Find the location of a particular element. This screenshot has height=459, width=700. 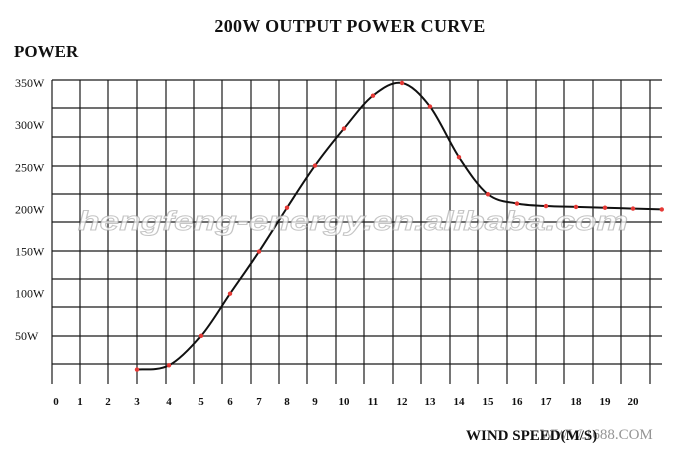

x-tick-label: 6 is located at coordinates (230, 402).